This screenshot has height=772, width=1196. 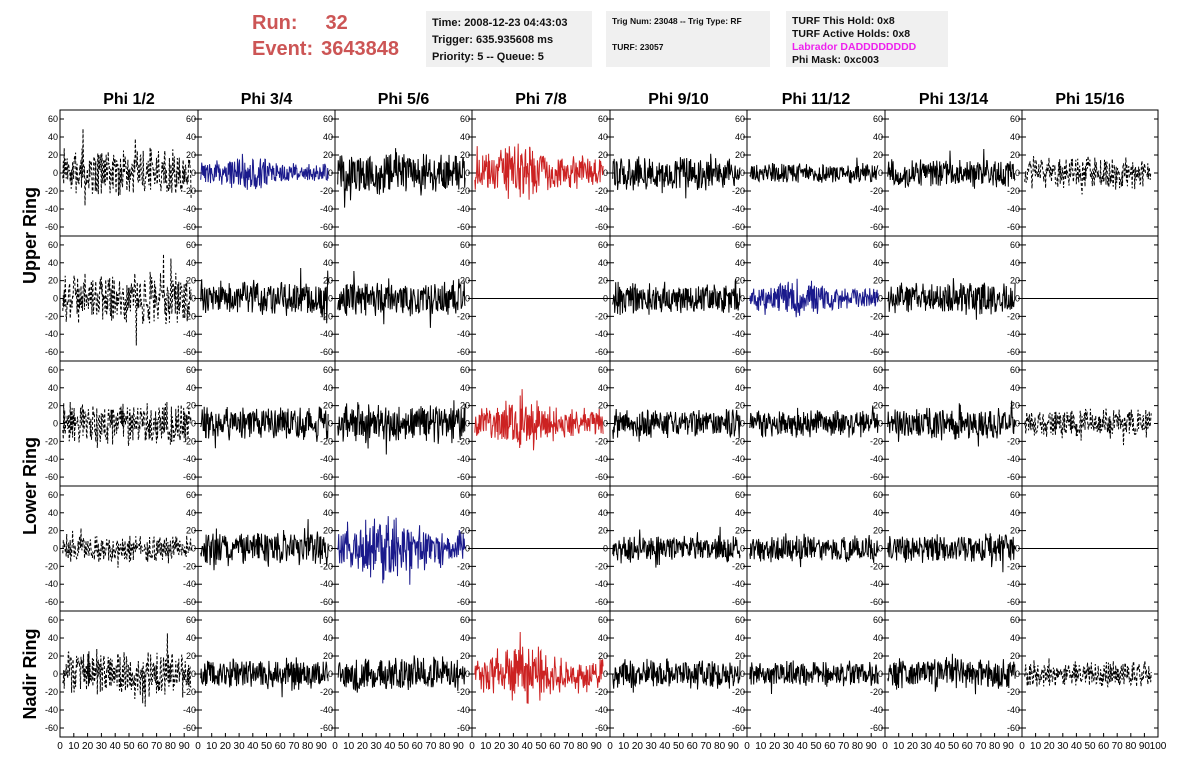 What do you see at coordinates (275, 23) in the screenshot?
I see `run-label: Run:` at bounding box center [275, 23].